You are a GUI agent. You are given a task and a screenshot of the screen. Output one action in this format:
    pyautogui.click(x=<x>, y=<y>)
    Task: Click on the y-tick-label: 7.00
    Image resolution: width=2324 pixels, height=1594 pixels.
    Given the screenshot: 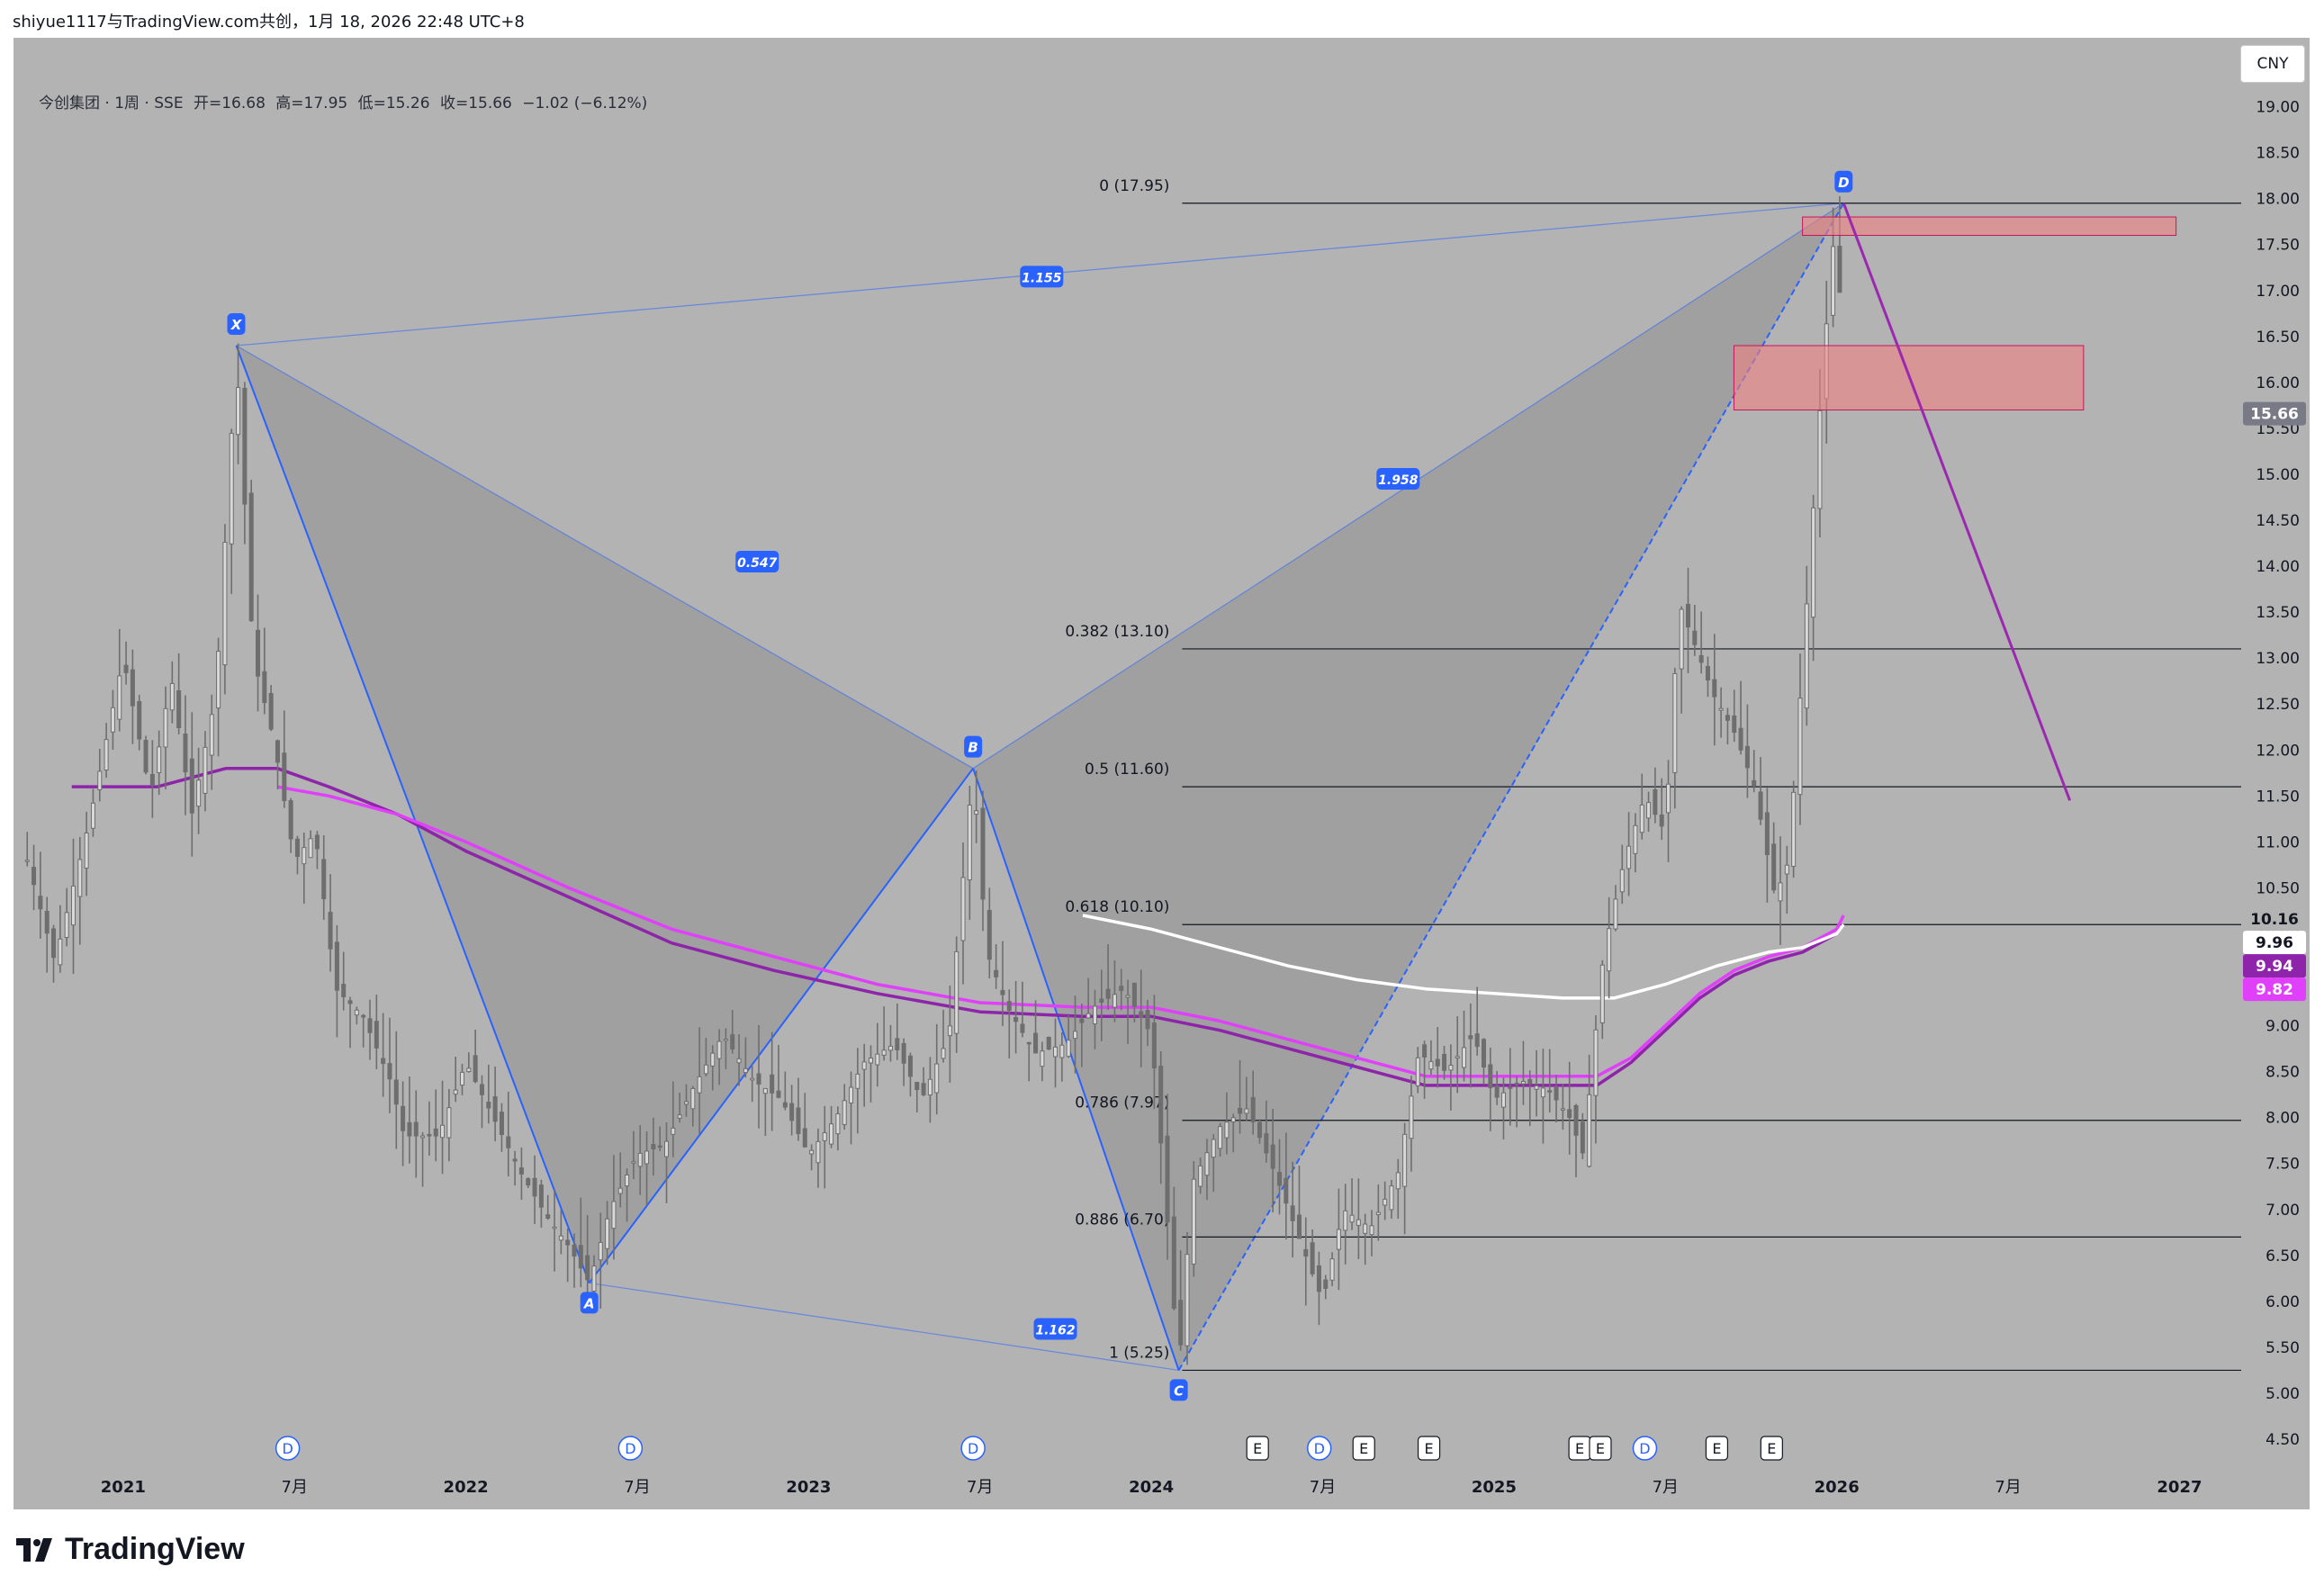 What is the action you would take?
    pyautogui.click(x=2282, y=1211)
    